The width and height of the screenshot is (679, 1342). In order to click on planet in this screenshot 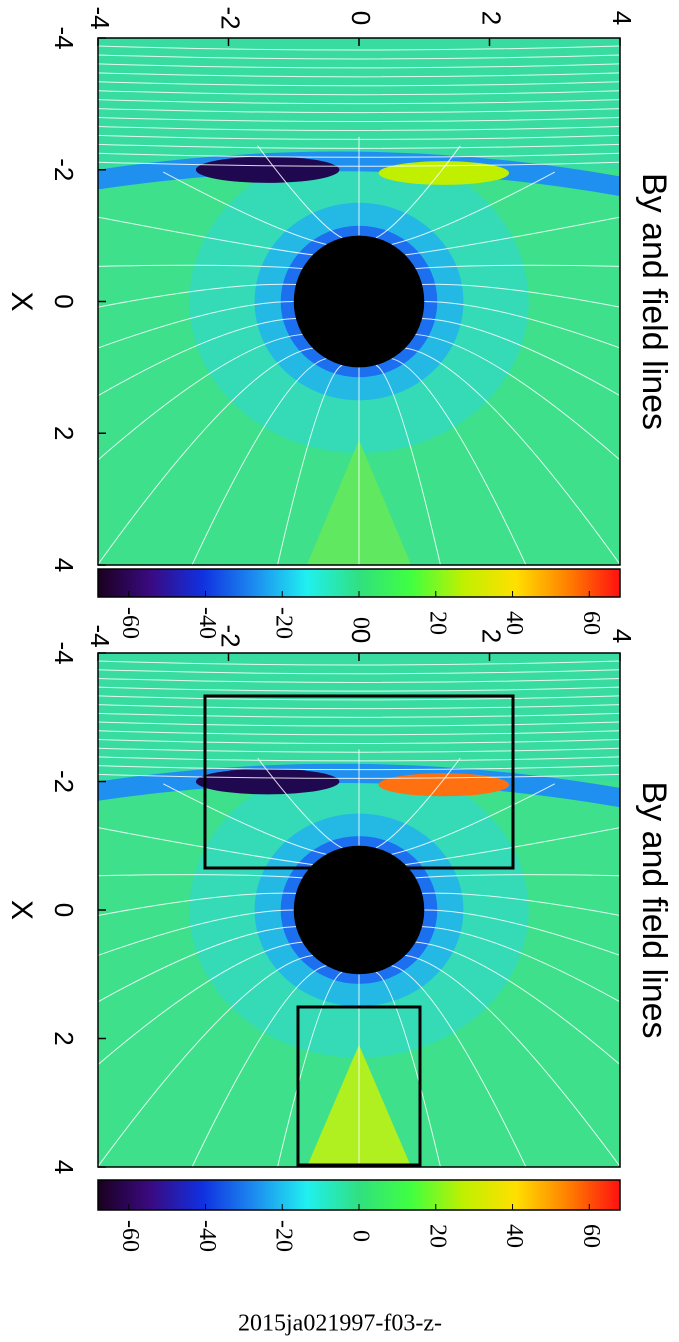, I will do `click(359, 301)`.